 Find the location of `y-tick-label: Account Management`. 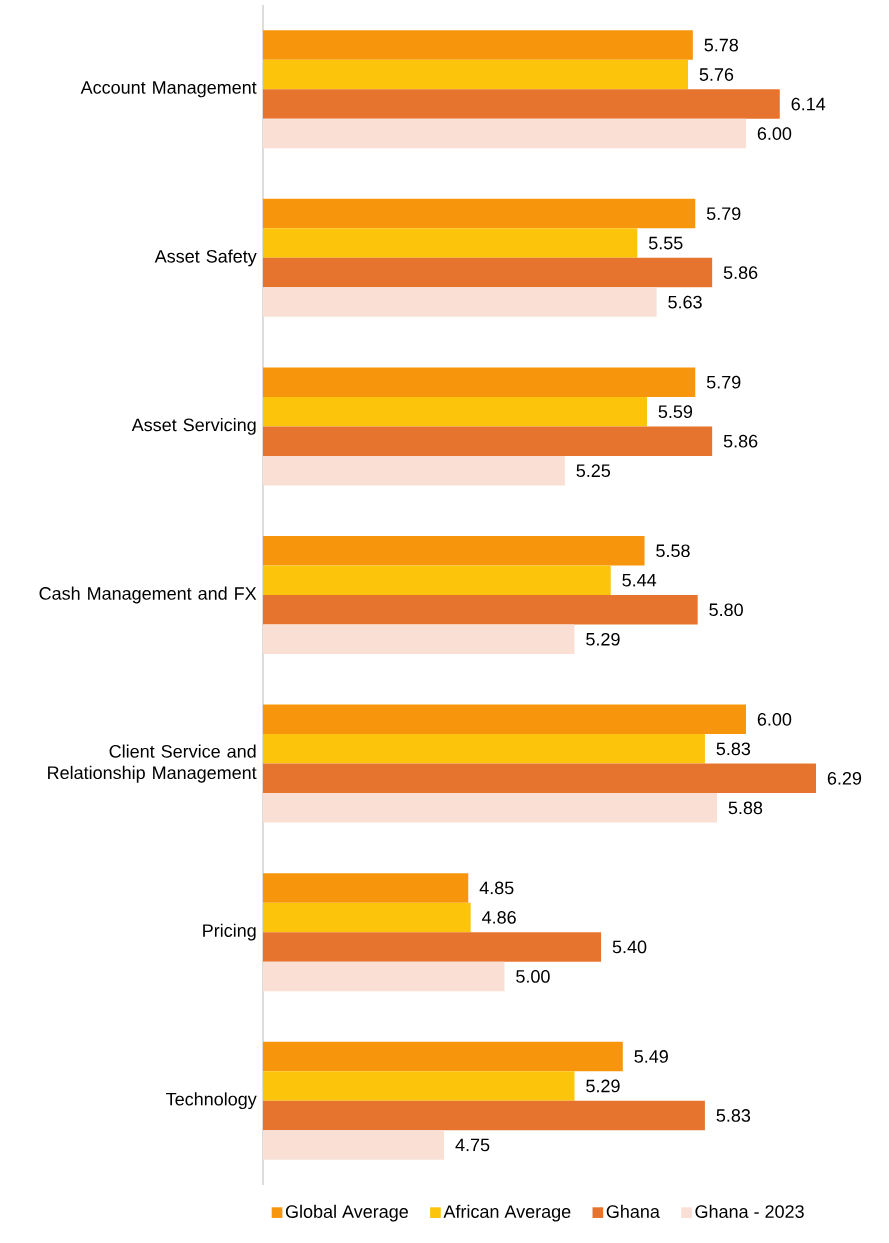

y-tick-label: Account Management is located at coordinates (168, 89).